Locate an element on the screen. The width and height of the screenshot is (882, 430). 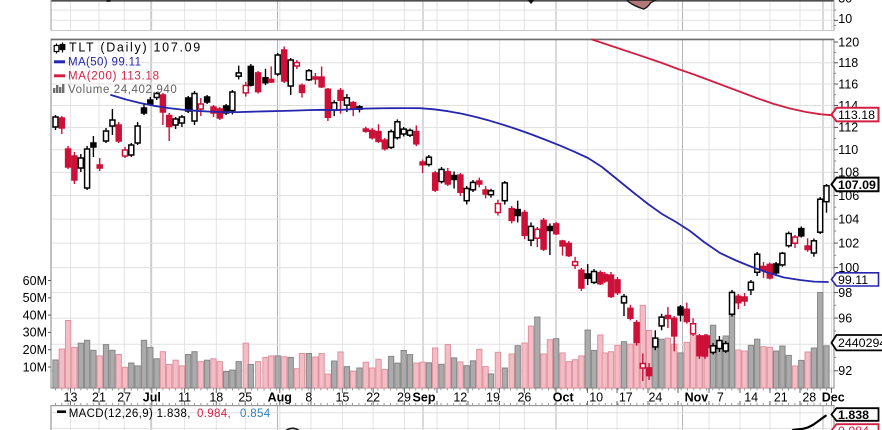
svg-text: 0.984, is located at coordinates (214, 414).